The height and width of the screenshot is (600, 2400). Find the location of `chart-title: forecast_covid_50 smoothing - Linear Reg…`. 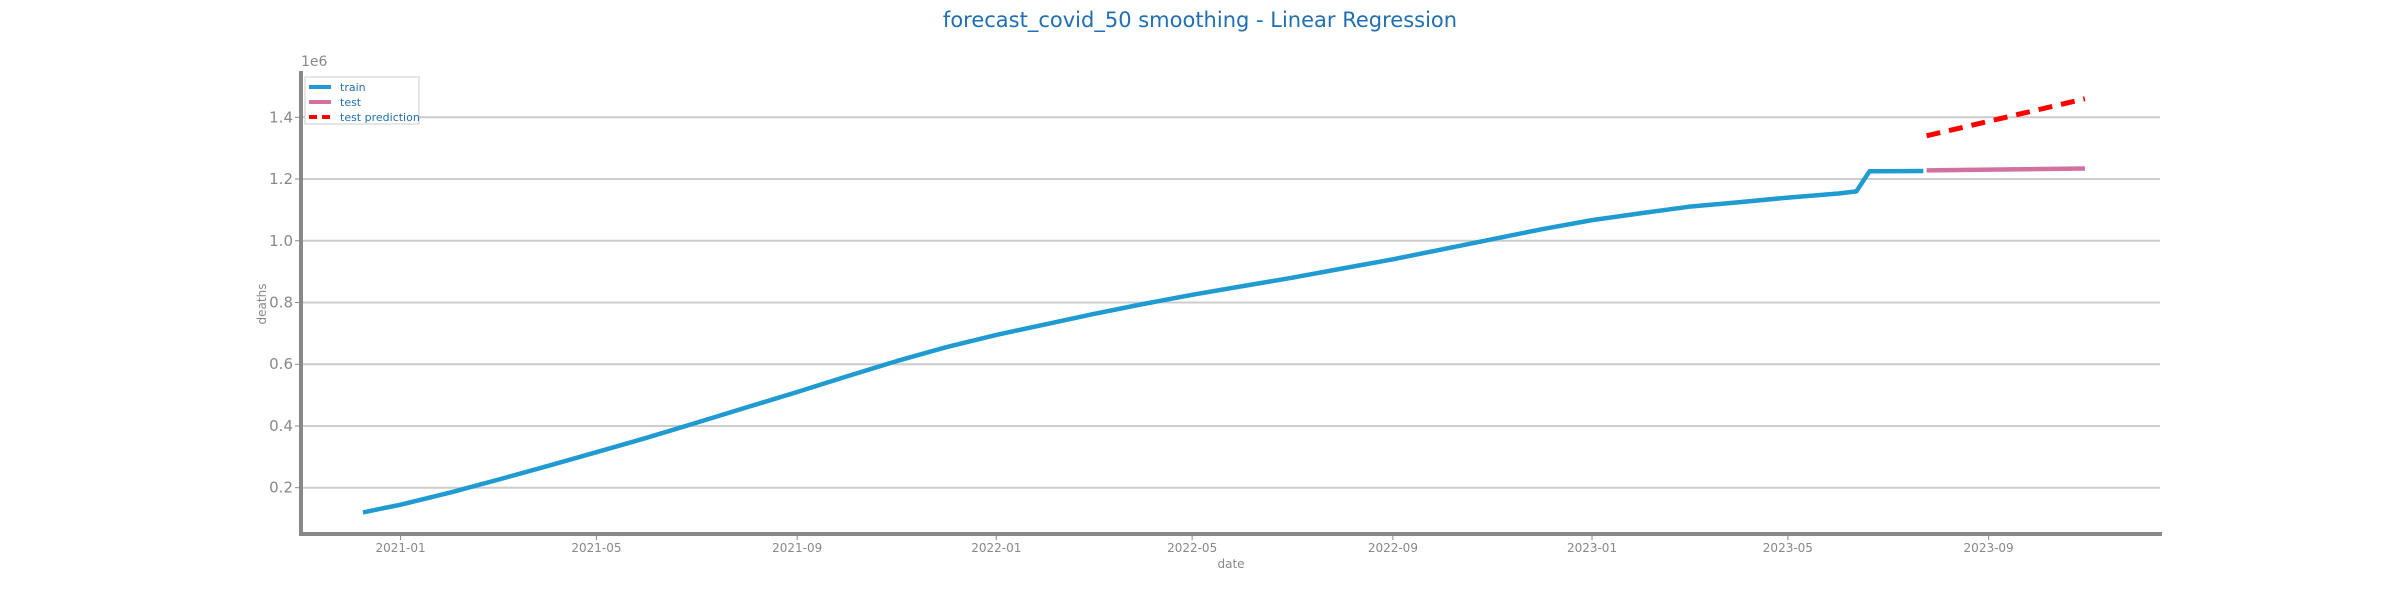

chart-title: forecast_covid_50 smoothing - Linear Reg… is located at coordinates (1200, 20).